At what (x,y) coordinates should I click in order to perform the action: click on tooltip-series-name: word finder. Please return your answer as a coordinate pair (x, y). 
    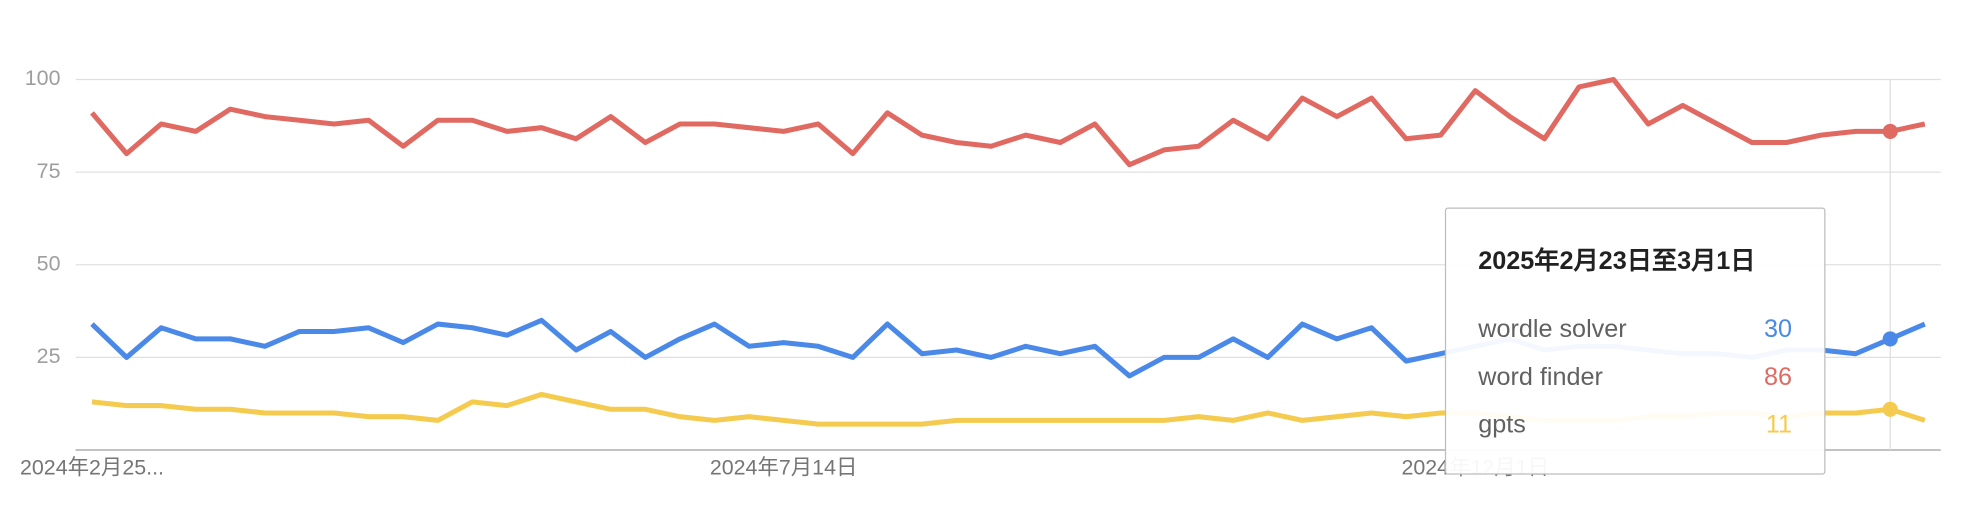
    Looking at the image, I should click on (1540, 377).